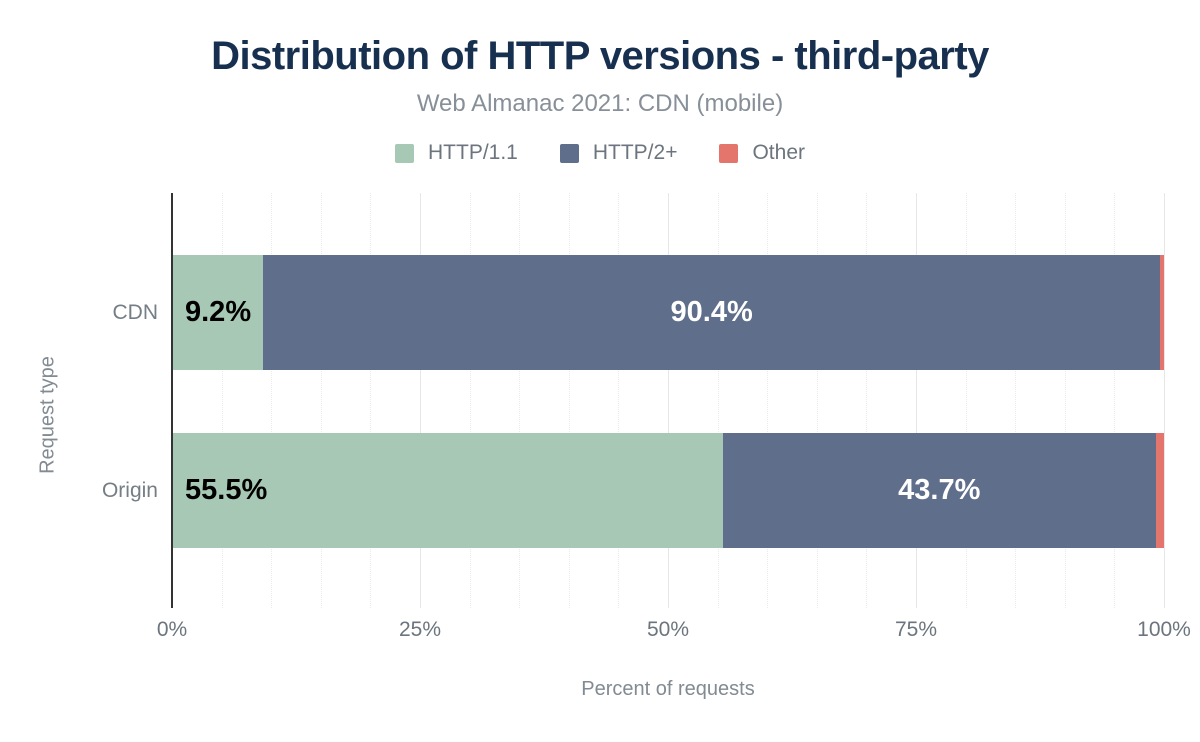 This screenshot has height=742, width=1200. I want to click on x-tick-label-0: 0%, so click(172, 629).